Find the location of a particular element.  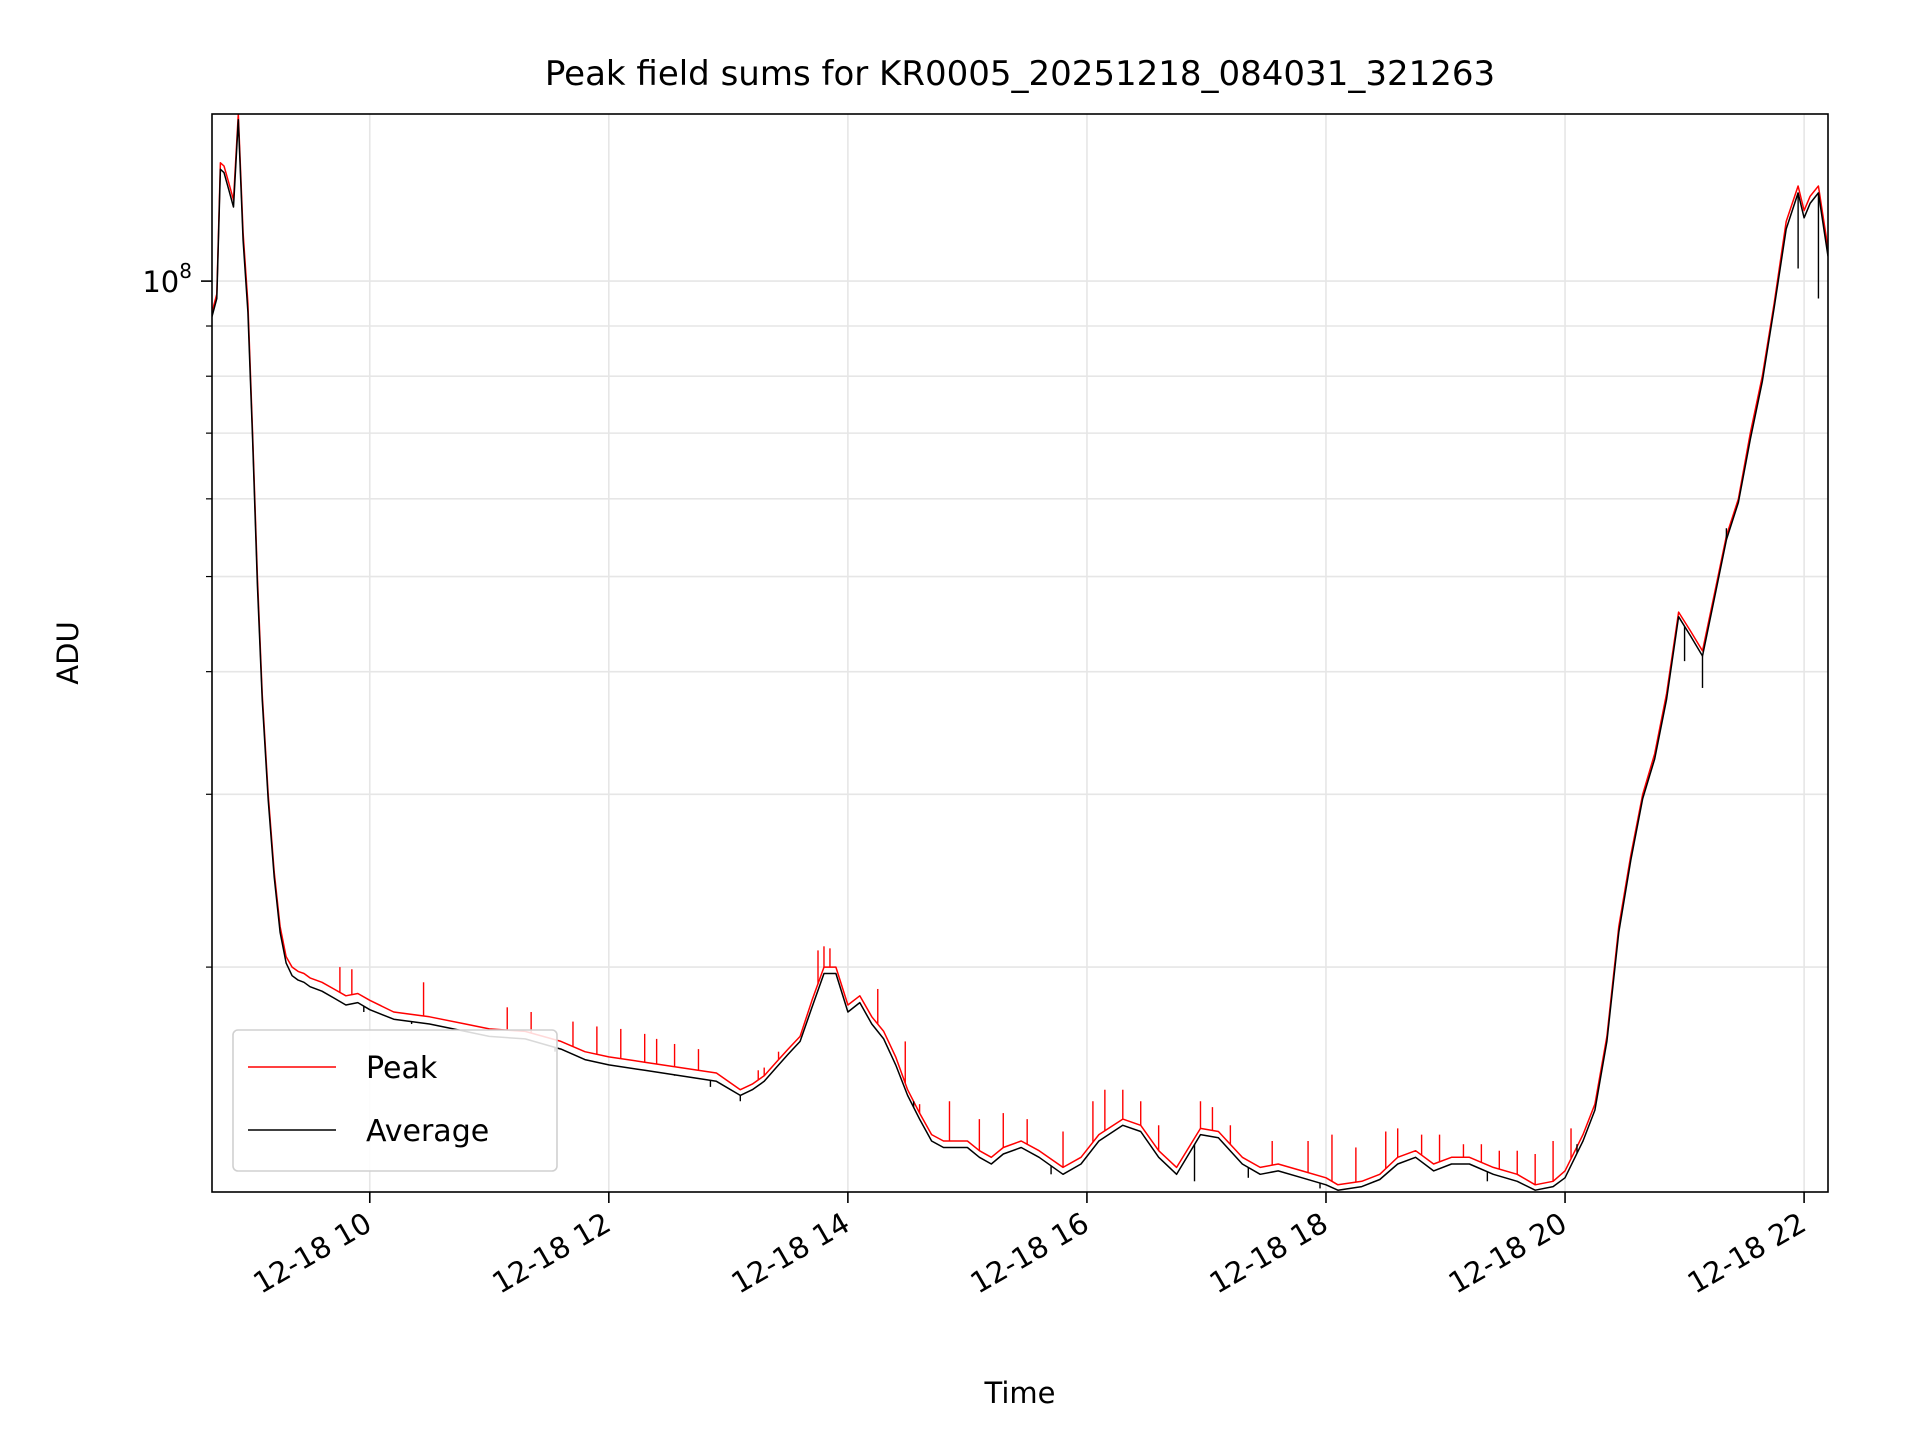

y-axis-label: ADU is located at coordinates (68, 652).